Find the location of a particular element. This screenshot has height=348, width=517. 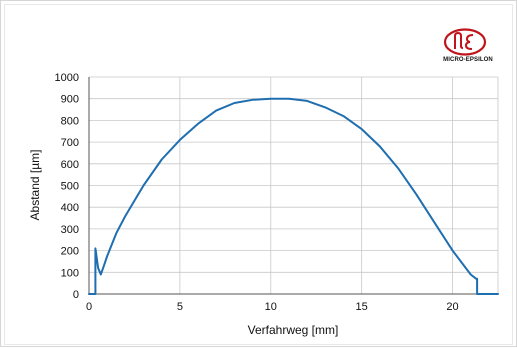

x-tick-label: 10 is located at coordinates (271, 307).